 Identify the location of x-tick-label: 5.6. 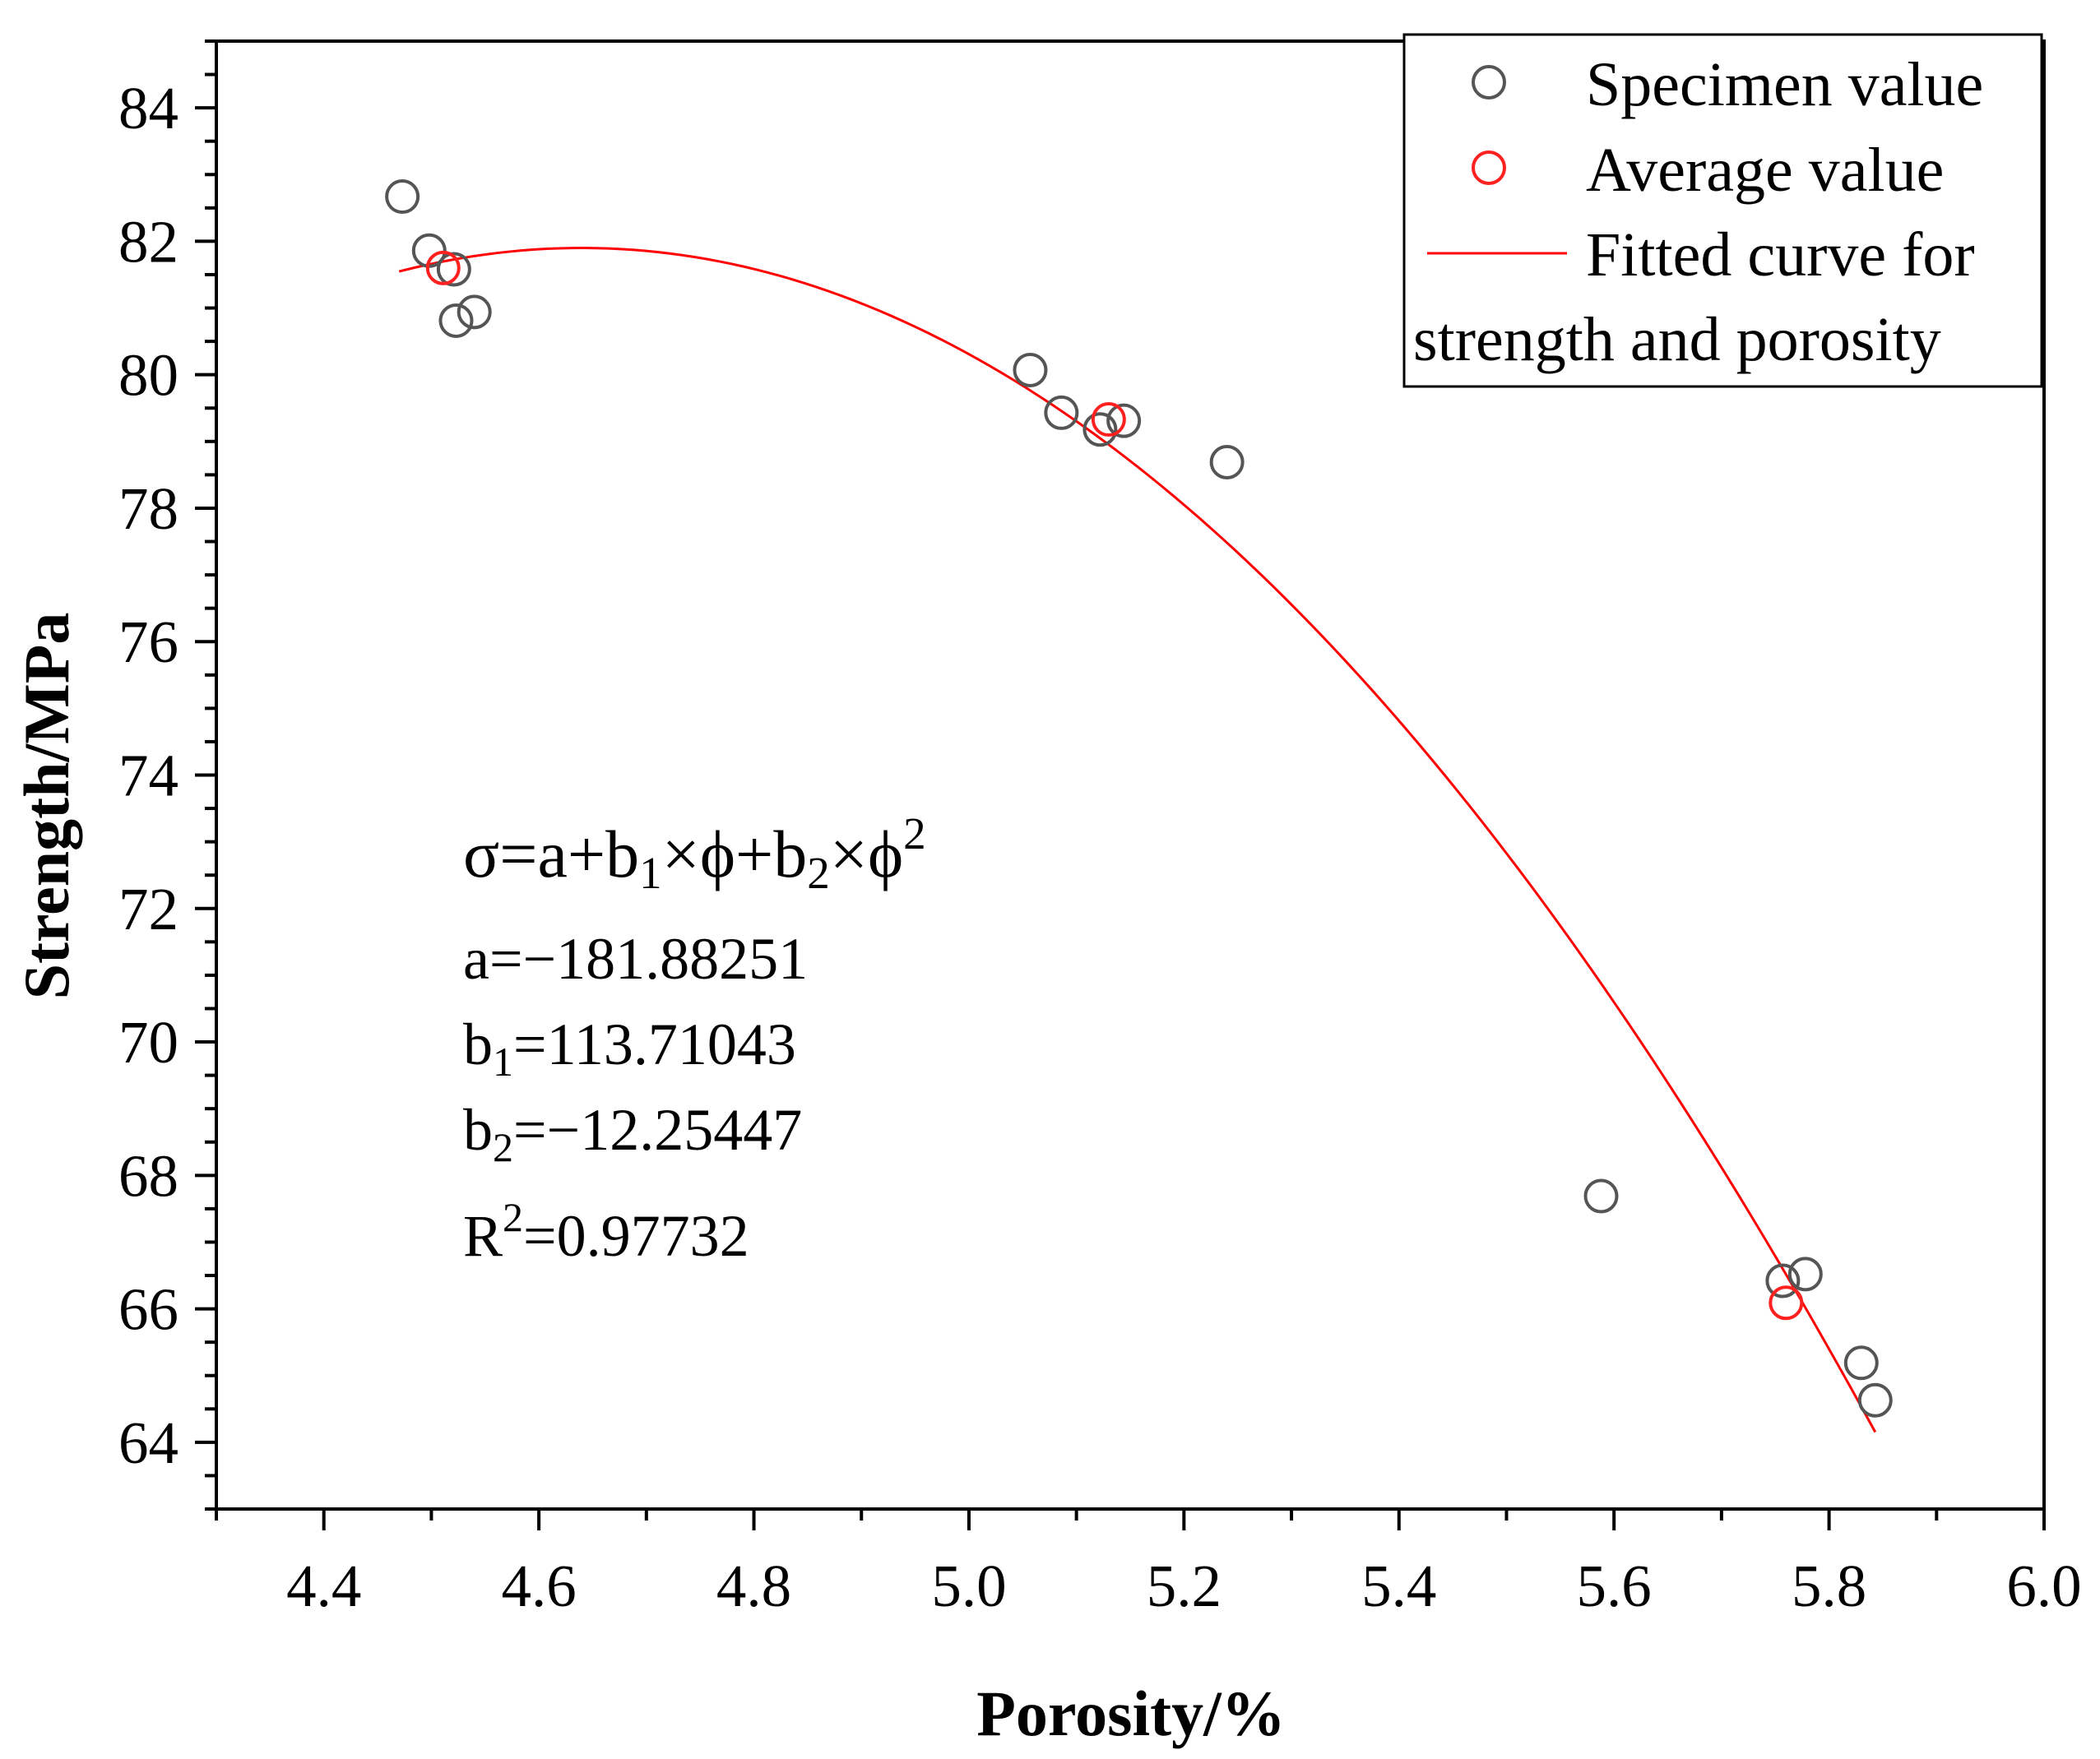
(1614, 1586).